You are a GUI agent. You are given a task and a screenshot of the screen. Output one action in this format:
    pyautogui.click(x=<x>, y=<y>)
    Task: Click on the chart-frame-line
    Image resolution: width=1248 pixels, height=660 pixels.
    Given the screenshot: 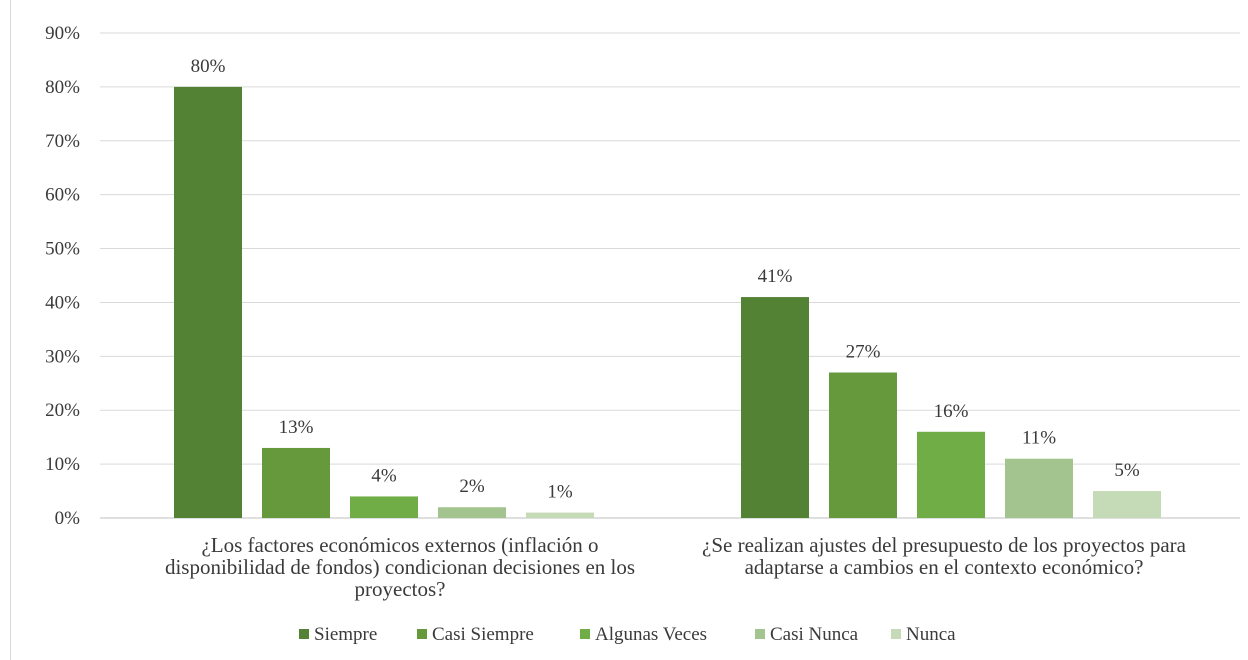 What is the action you would take?
    pyautogui.click(x=10, y=330)
    